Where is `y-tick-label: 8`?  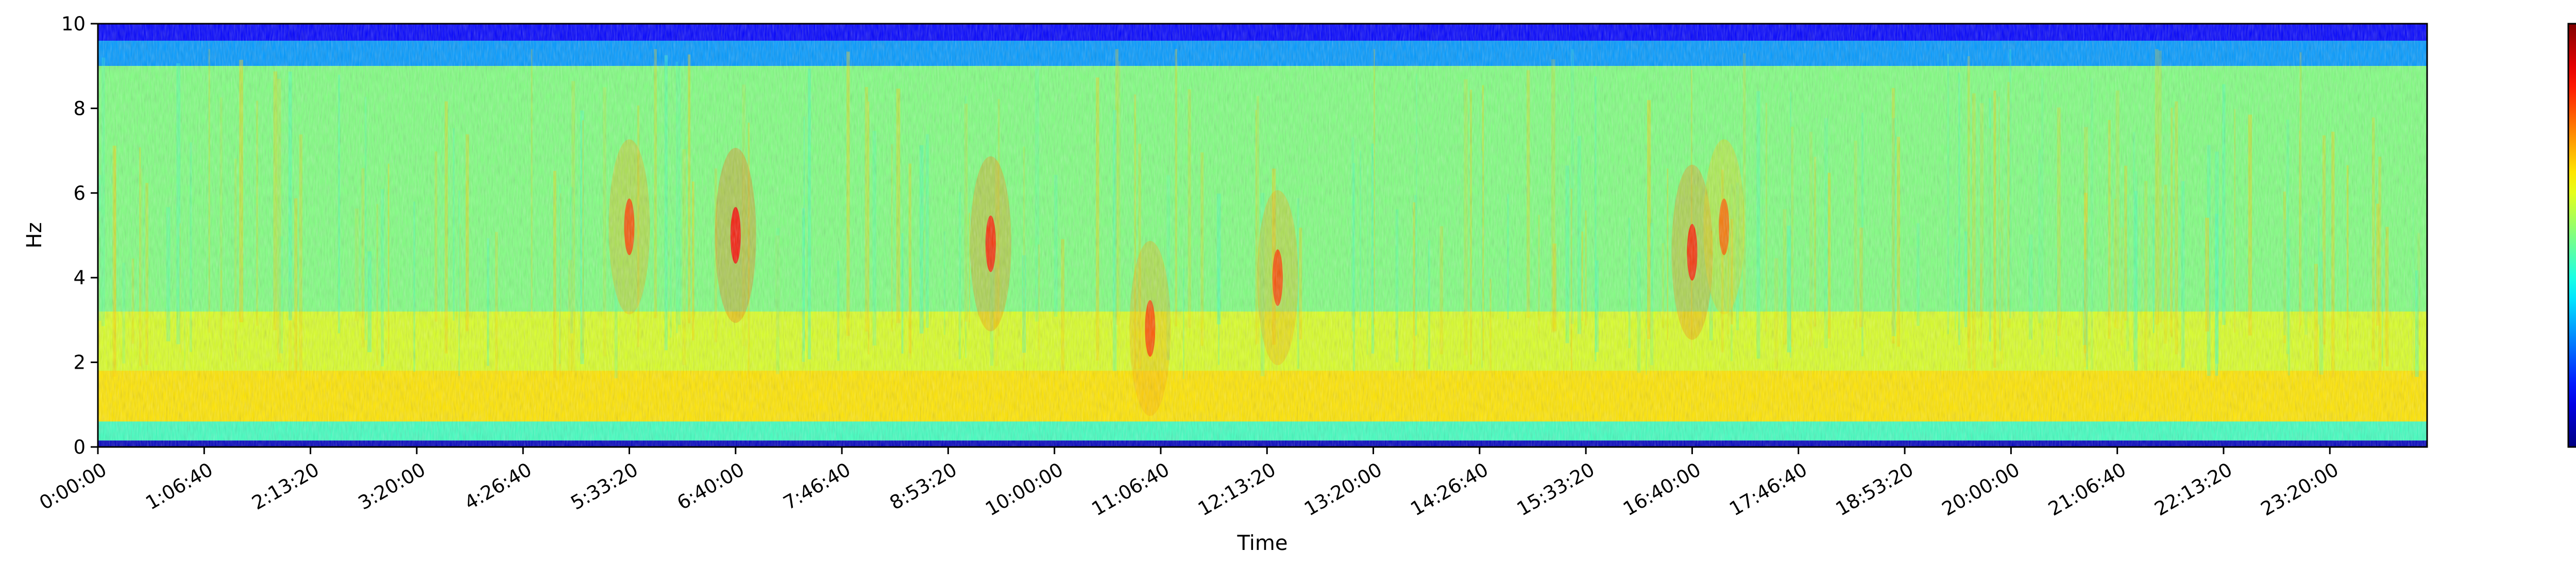 y-tick-label: 8 is located at coordinates (79, 108).